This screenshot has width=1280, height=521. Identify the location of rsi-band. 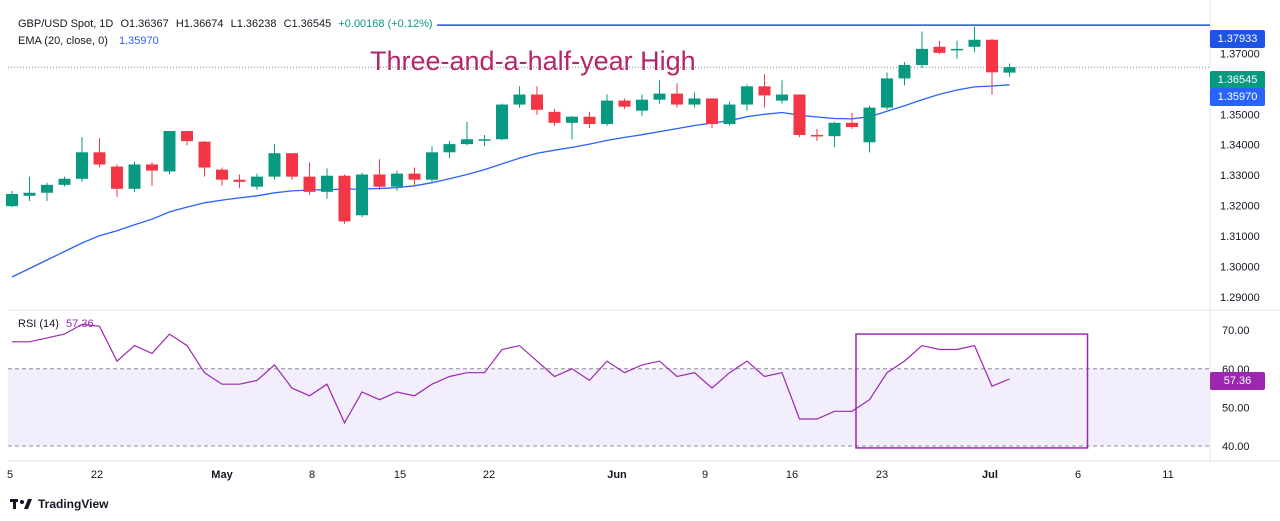
(609, 407).